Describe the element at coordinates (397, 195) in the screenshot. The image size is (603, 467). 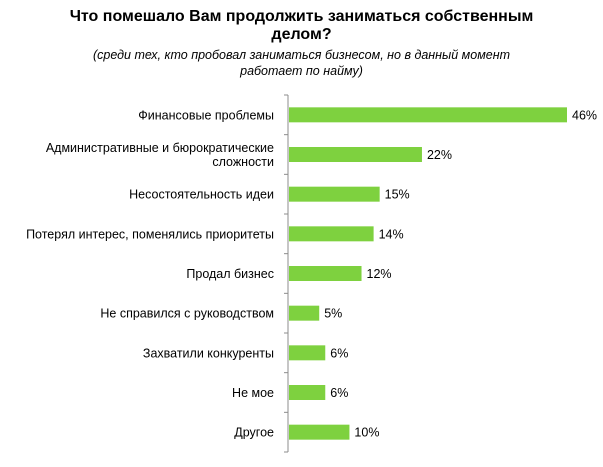
I see `value-label-3: 15%` at that location.